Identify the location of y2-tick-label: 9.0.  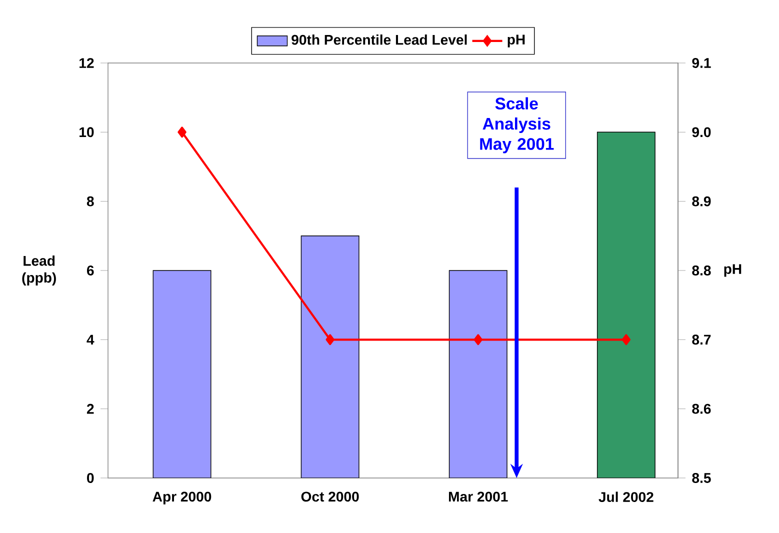
(701, 132).